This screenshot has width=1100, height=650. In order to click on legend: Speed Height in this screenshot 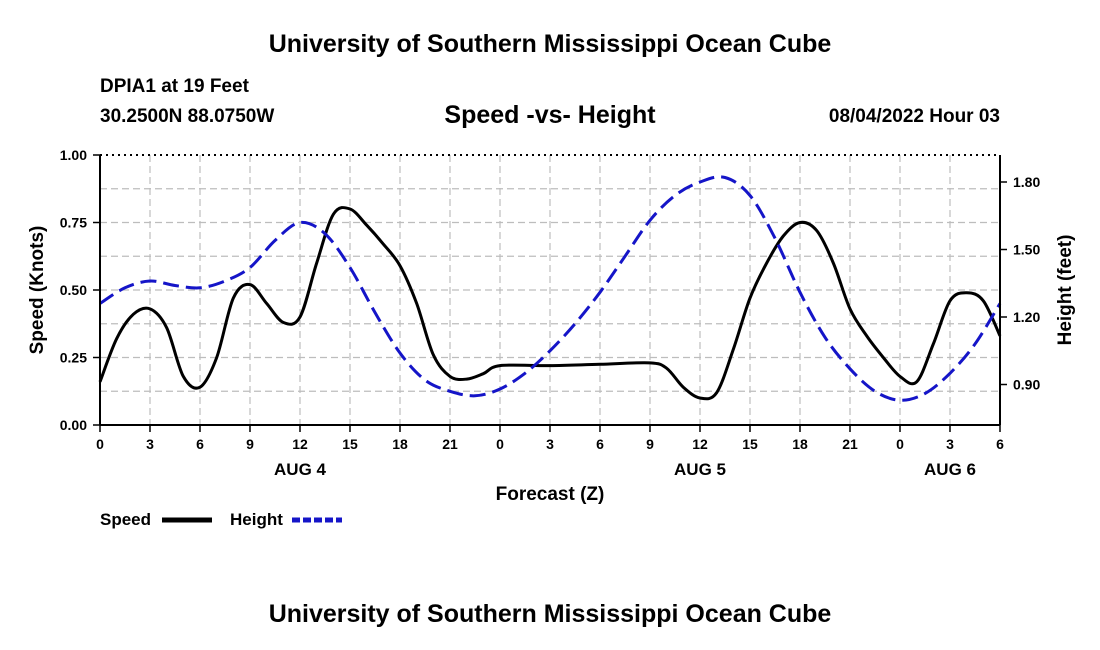, I will do `click(221, 519)`.